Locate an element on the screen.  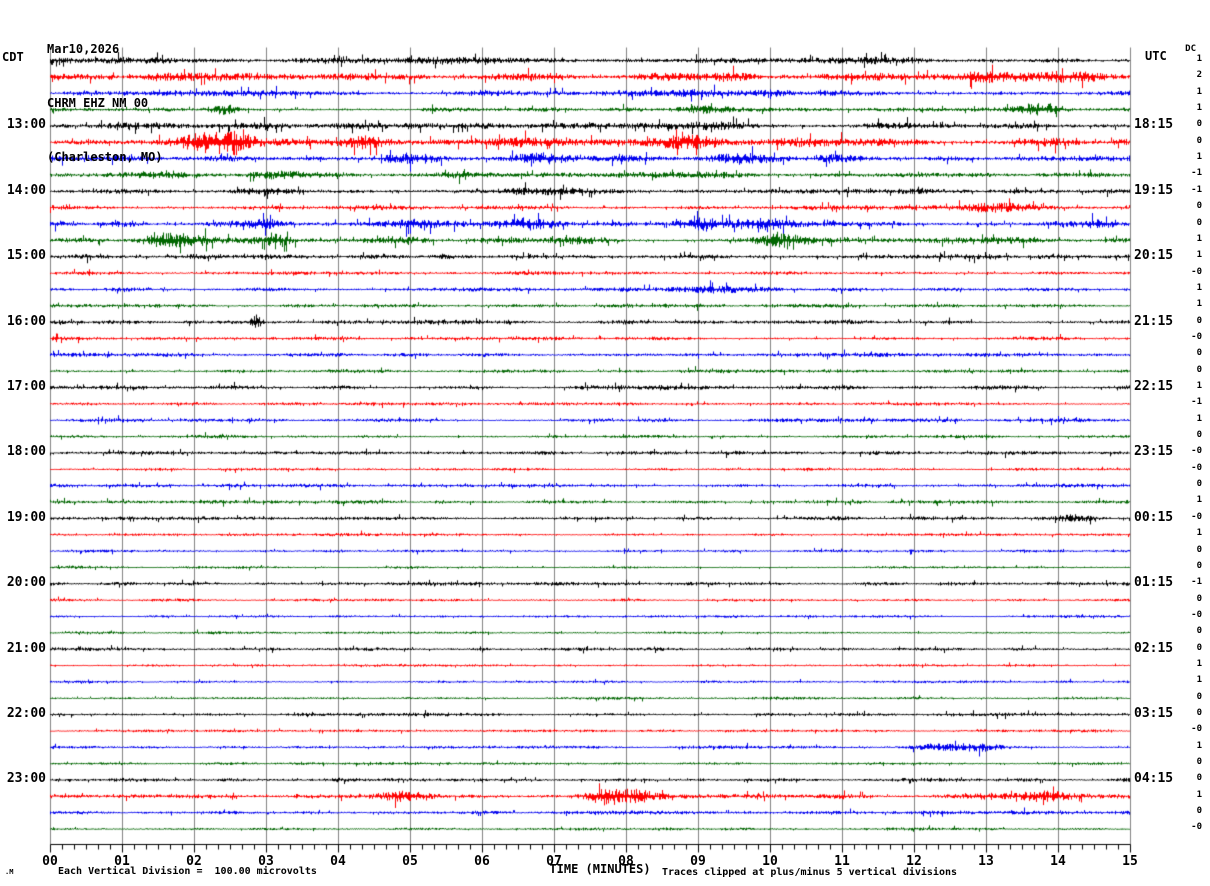
x-axis-title: TIME (MINUTES) is located at coordinates (600, 869).